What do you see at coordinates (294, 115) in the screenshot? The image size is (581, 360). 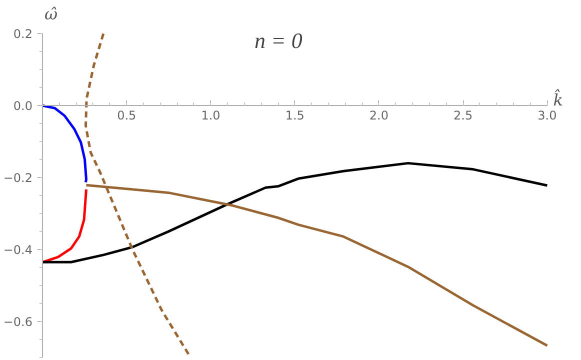 I see `x-tick-label: 1.5` at bounding box center [294, 115].